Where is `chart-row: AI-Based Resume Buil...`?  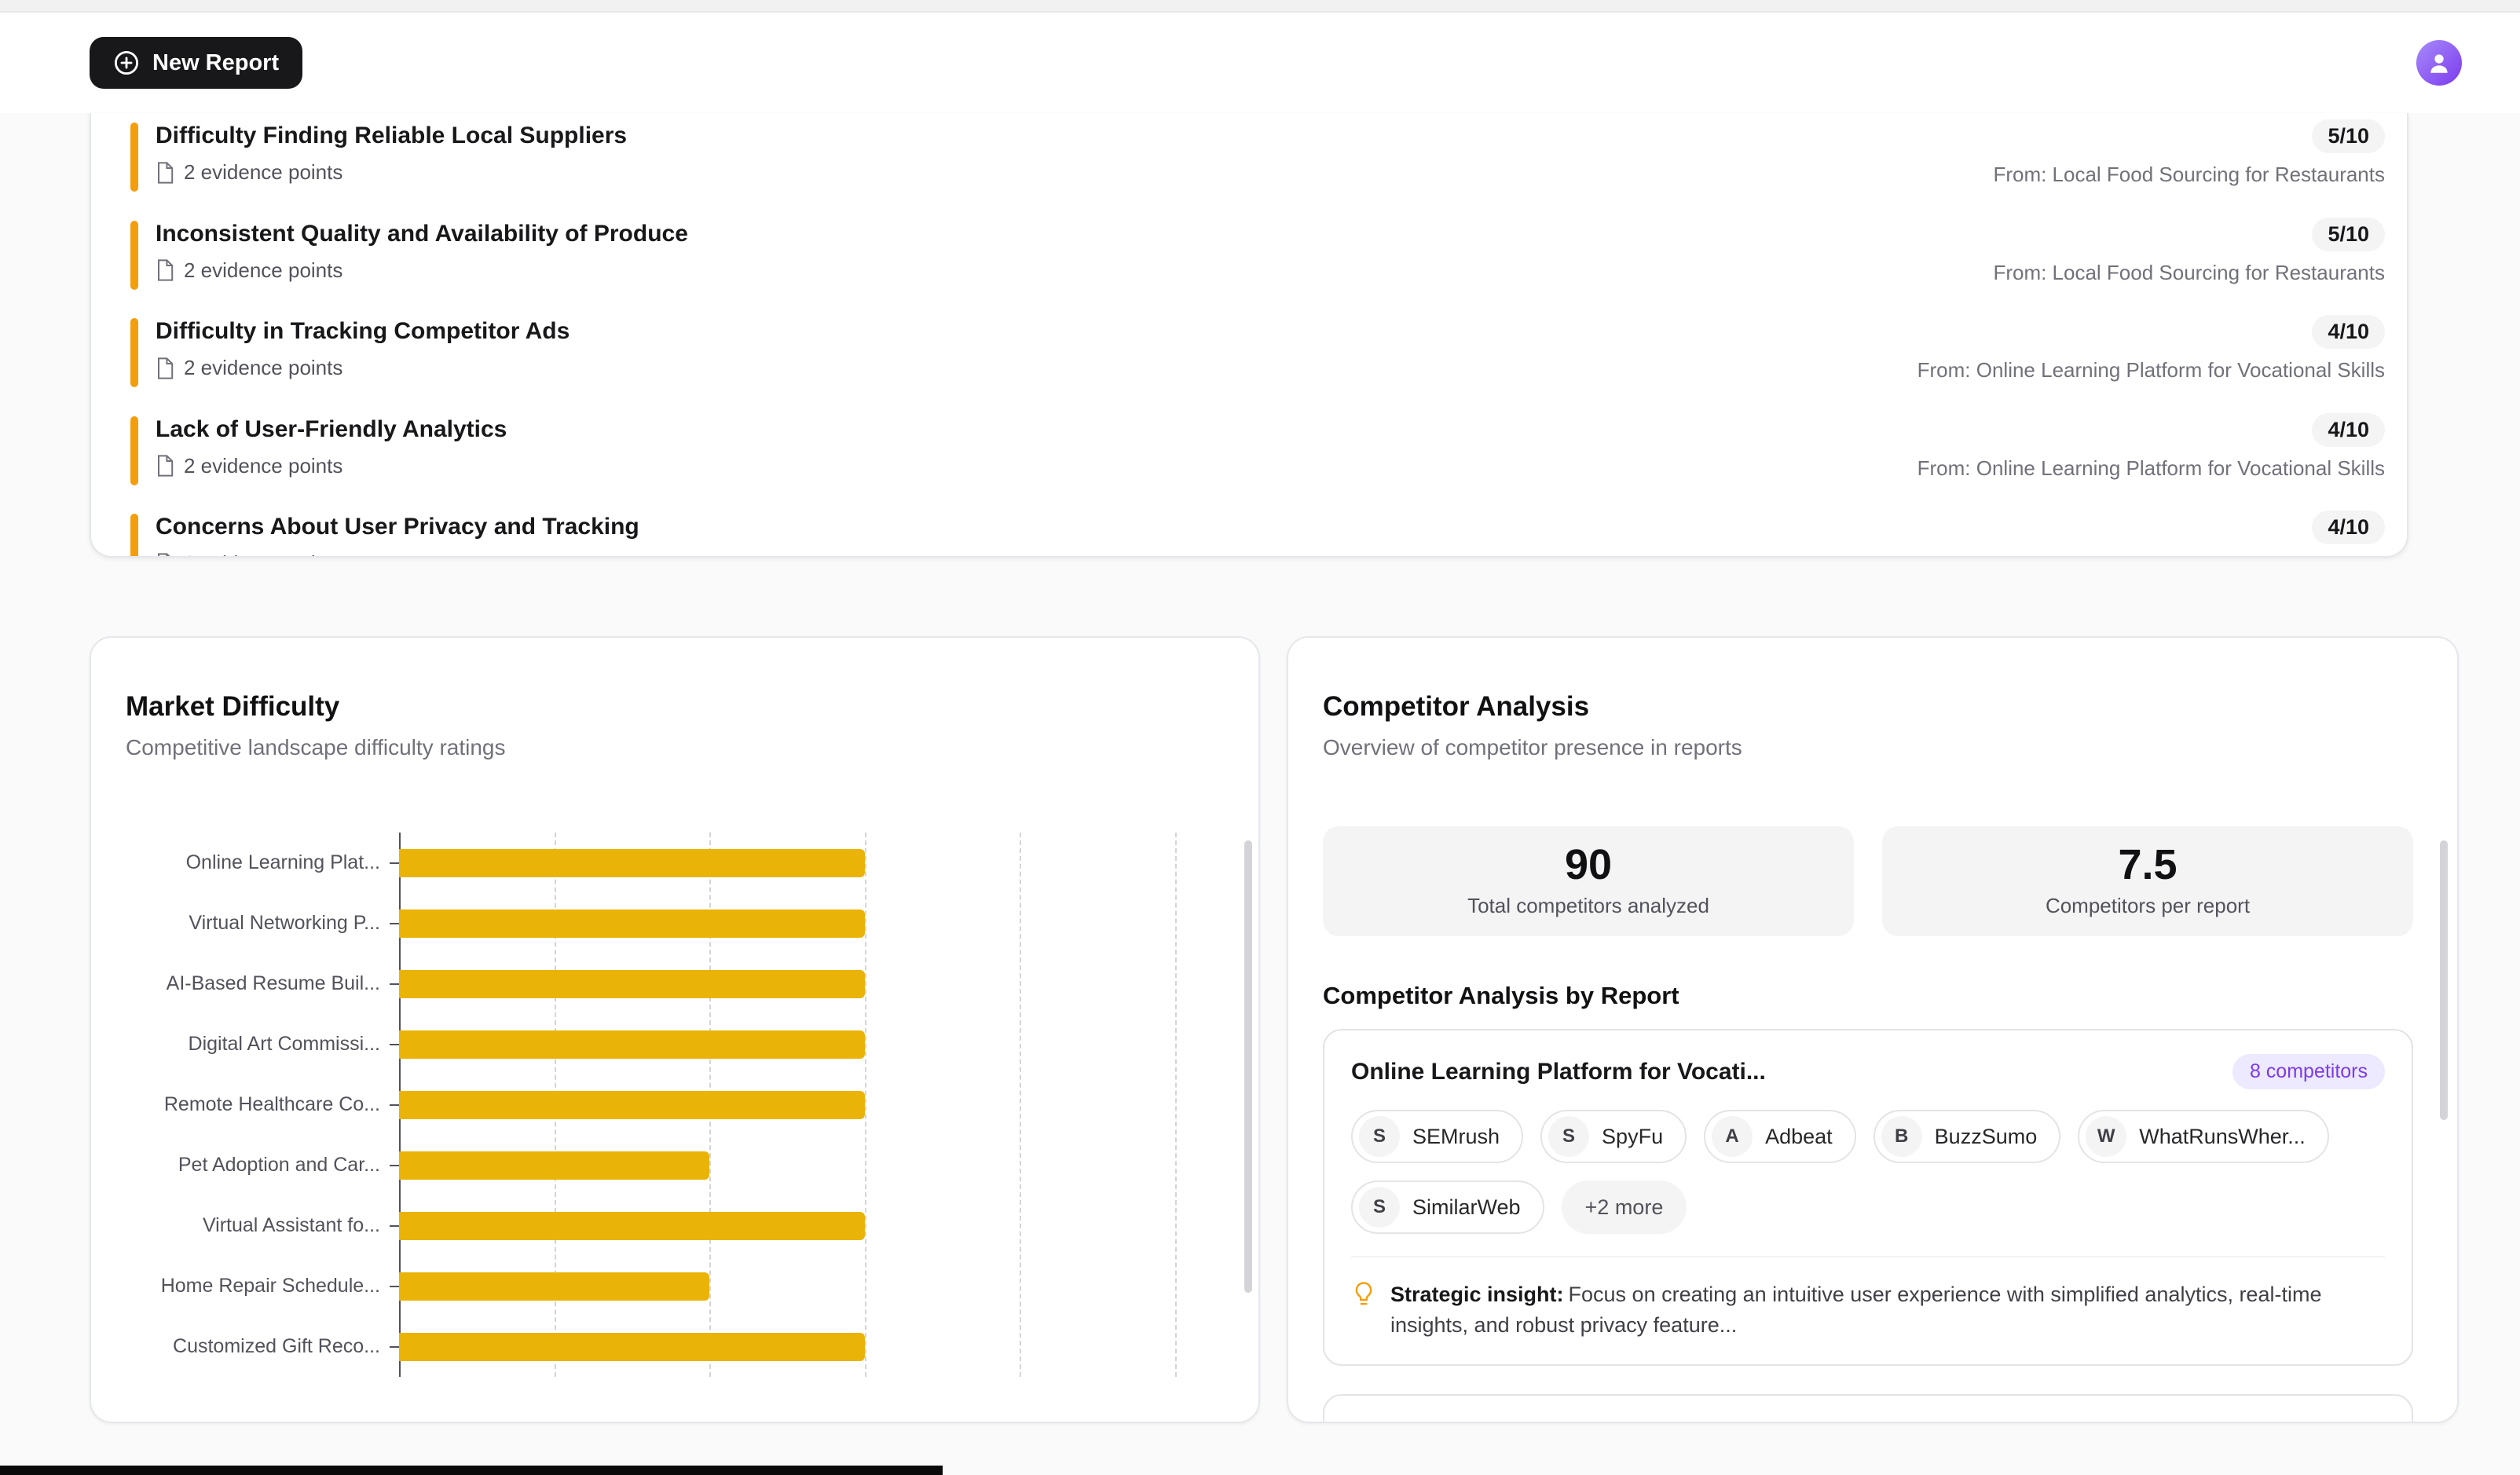
chart-row: AI-Based Resume Buil... is located at coordinates (650, 983).